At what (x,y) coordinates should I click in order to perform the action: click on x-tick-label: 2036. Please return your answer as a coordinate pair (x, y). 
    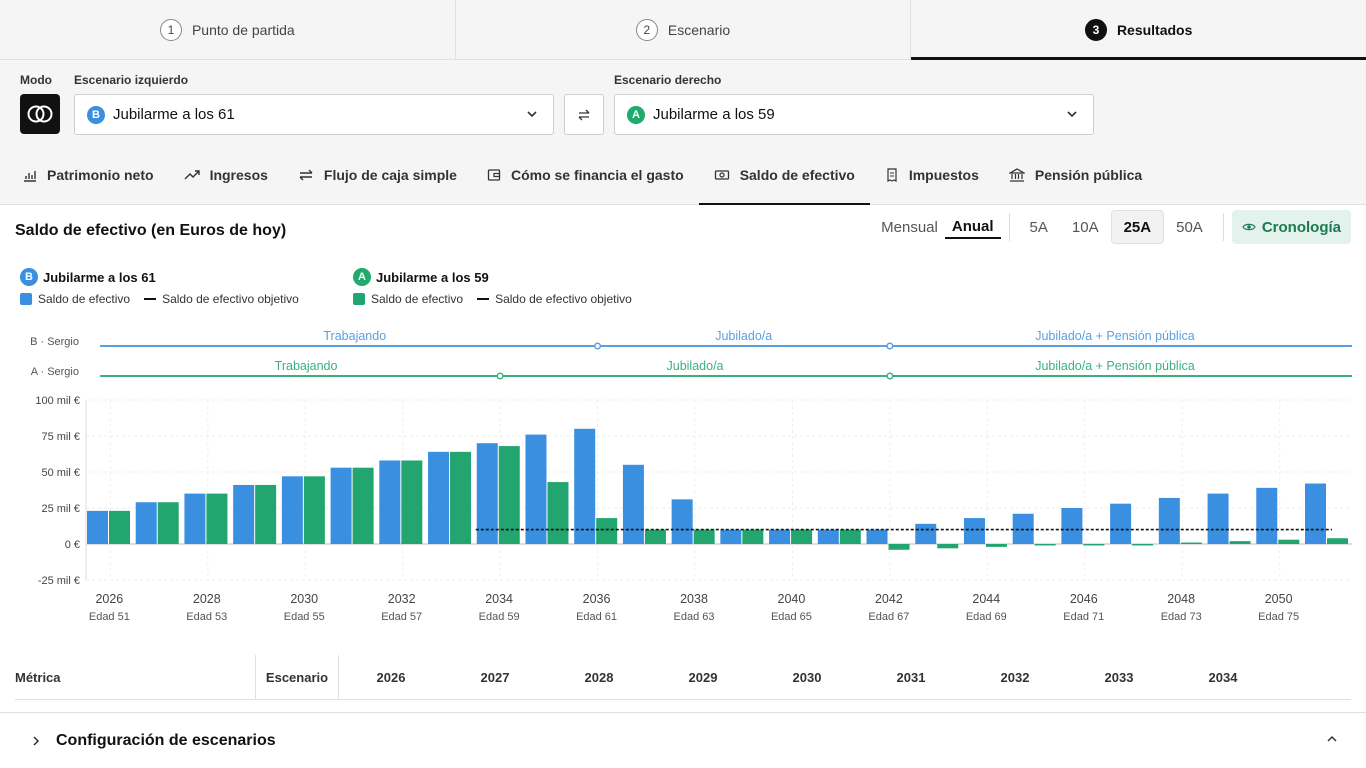
    Looking at the image, I should click on (597, 599).